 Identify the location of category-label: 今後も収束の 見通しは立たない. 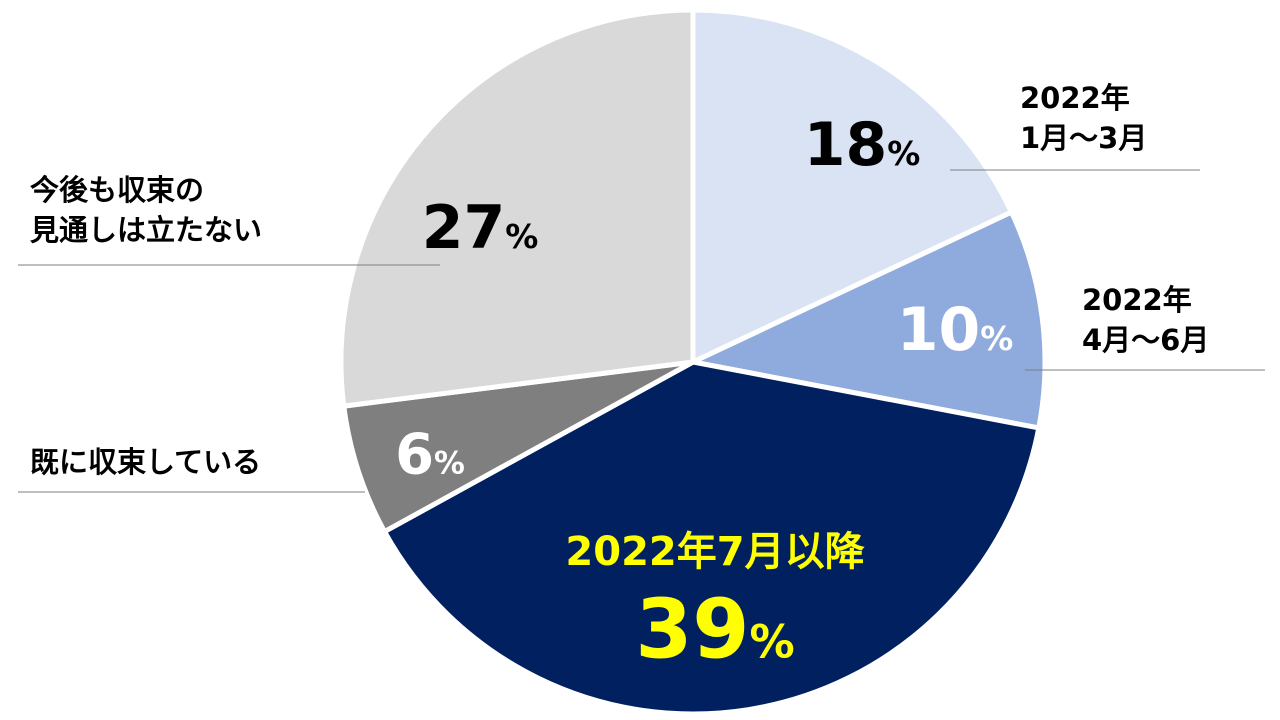
(146, 210).